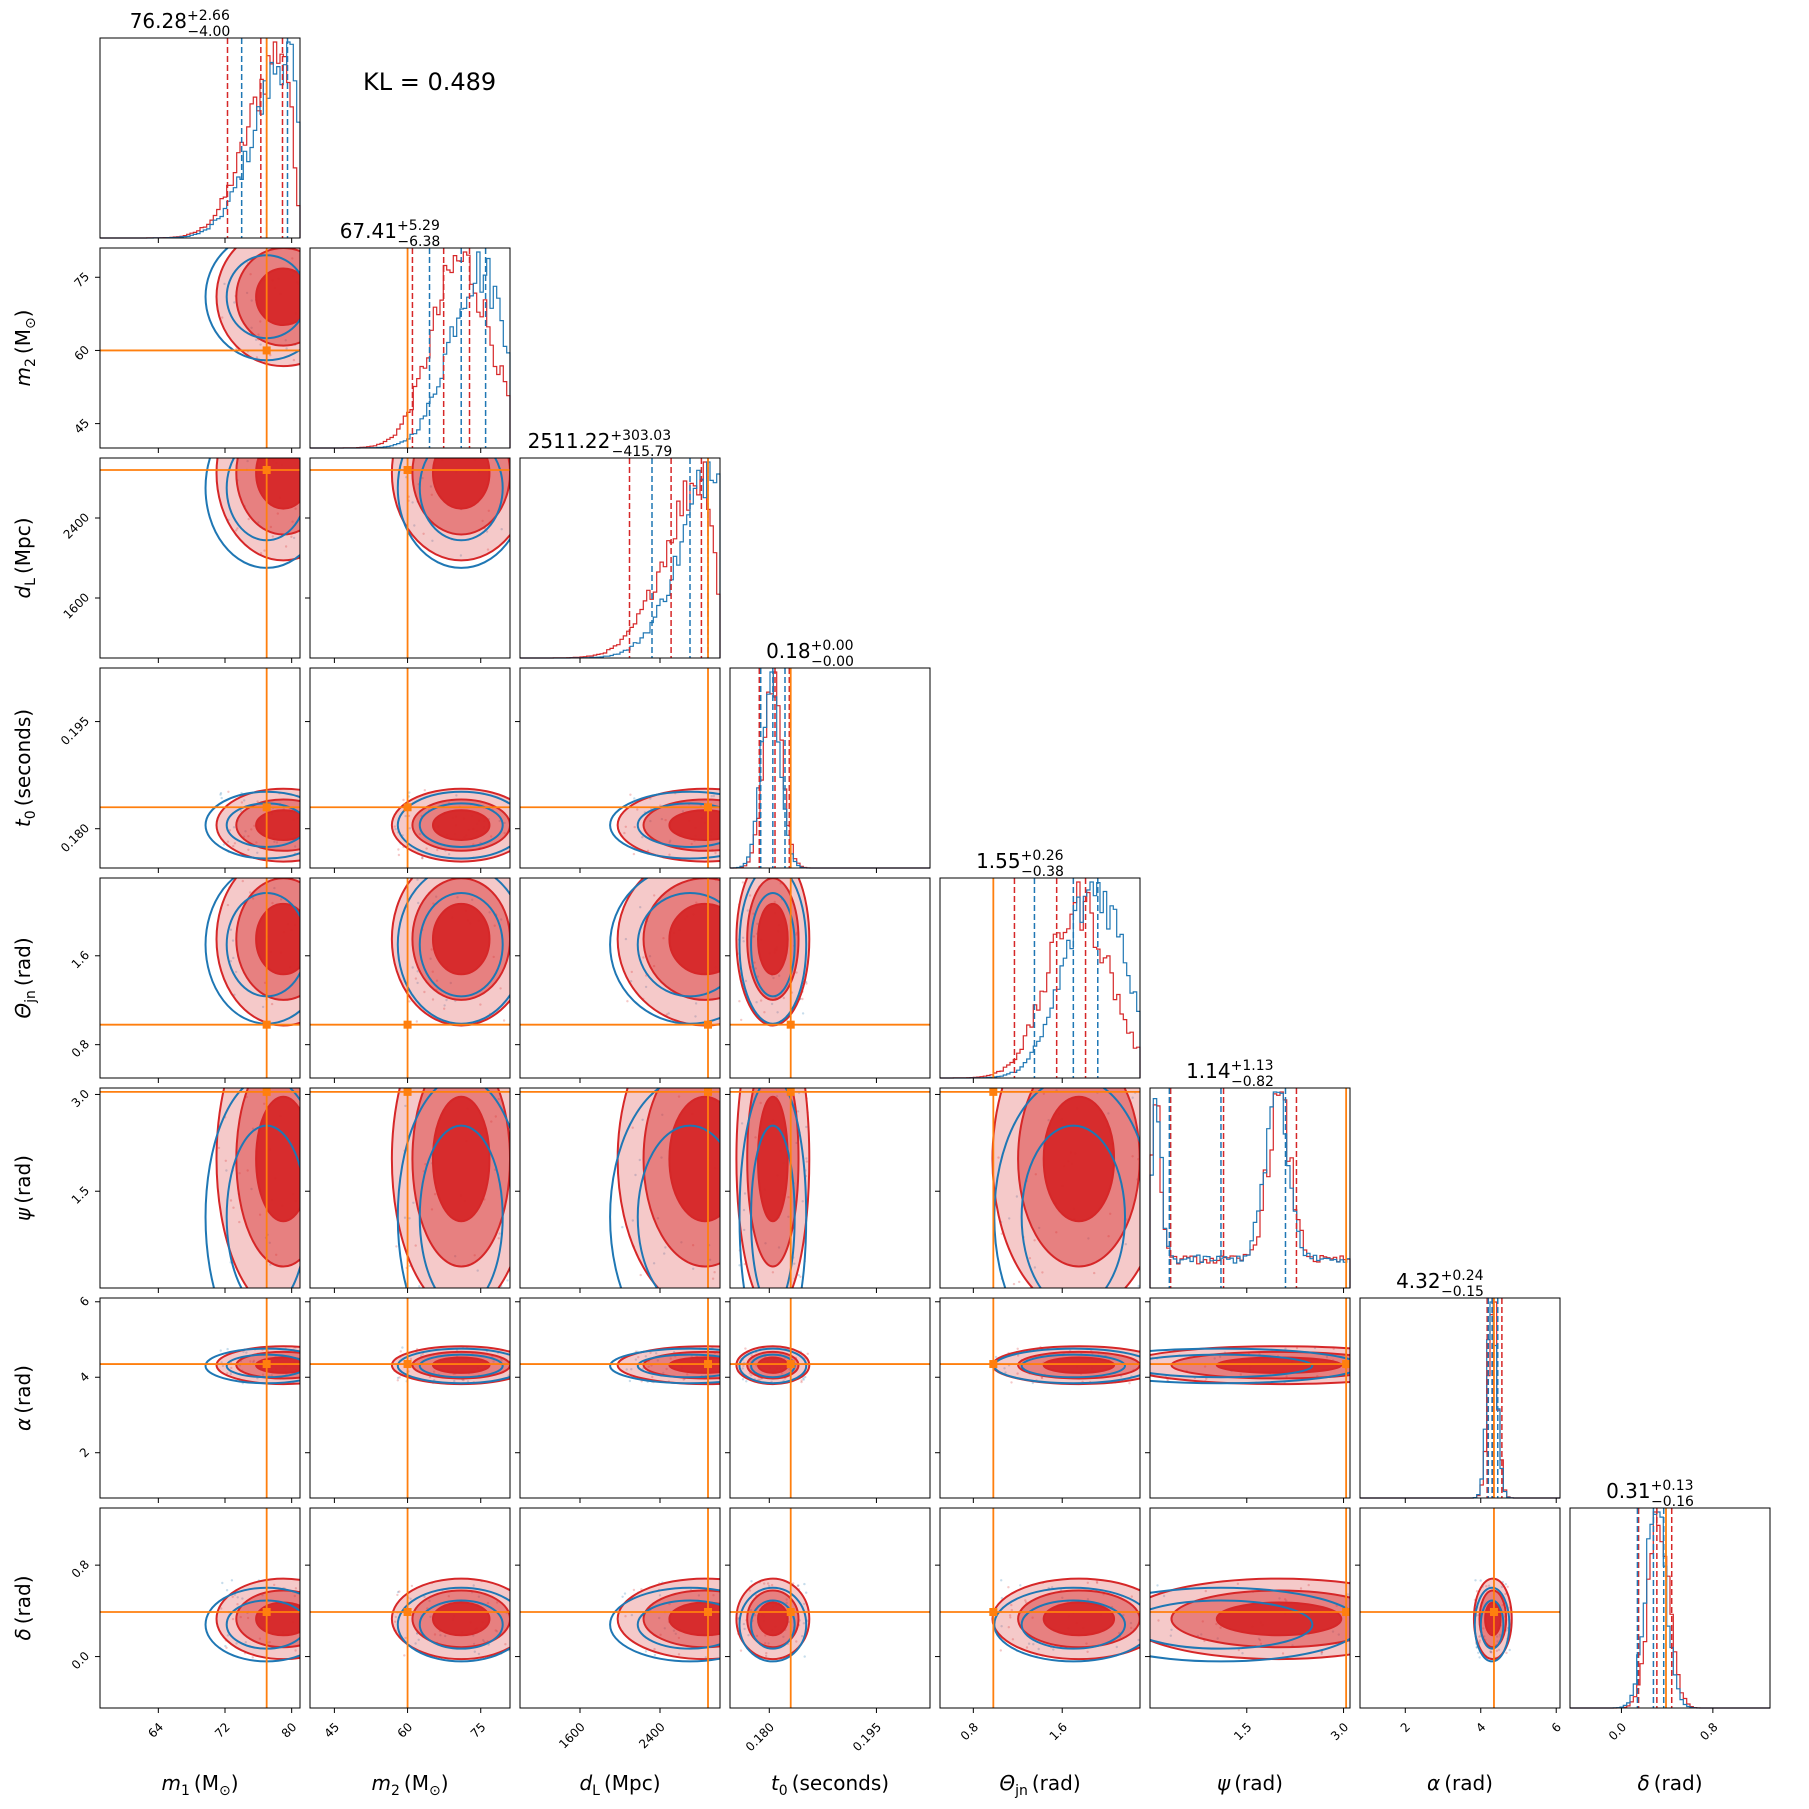 The image size is (1809, 1809). Describe the element at coordinates (222, 1730) in the screenshot. I see `x-tick-label: 72` at that location.